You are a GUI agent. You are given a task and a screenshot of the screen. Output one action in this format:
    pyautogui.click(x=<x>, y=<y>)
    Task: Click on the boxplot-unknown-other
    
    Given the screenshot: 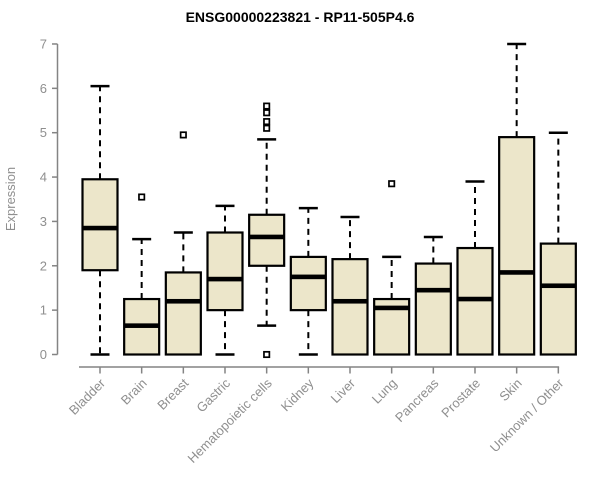 What is the action you would take?
    pyautogui.click(x=558, y=243)
    